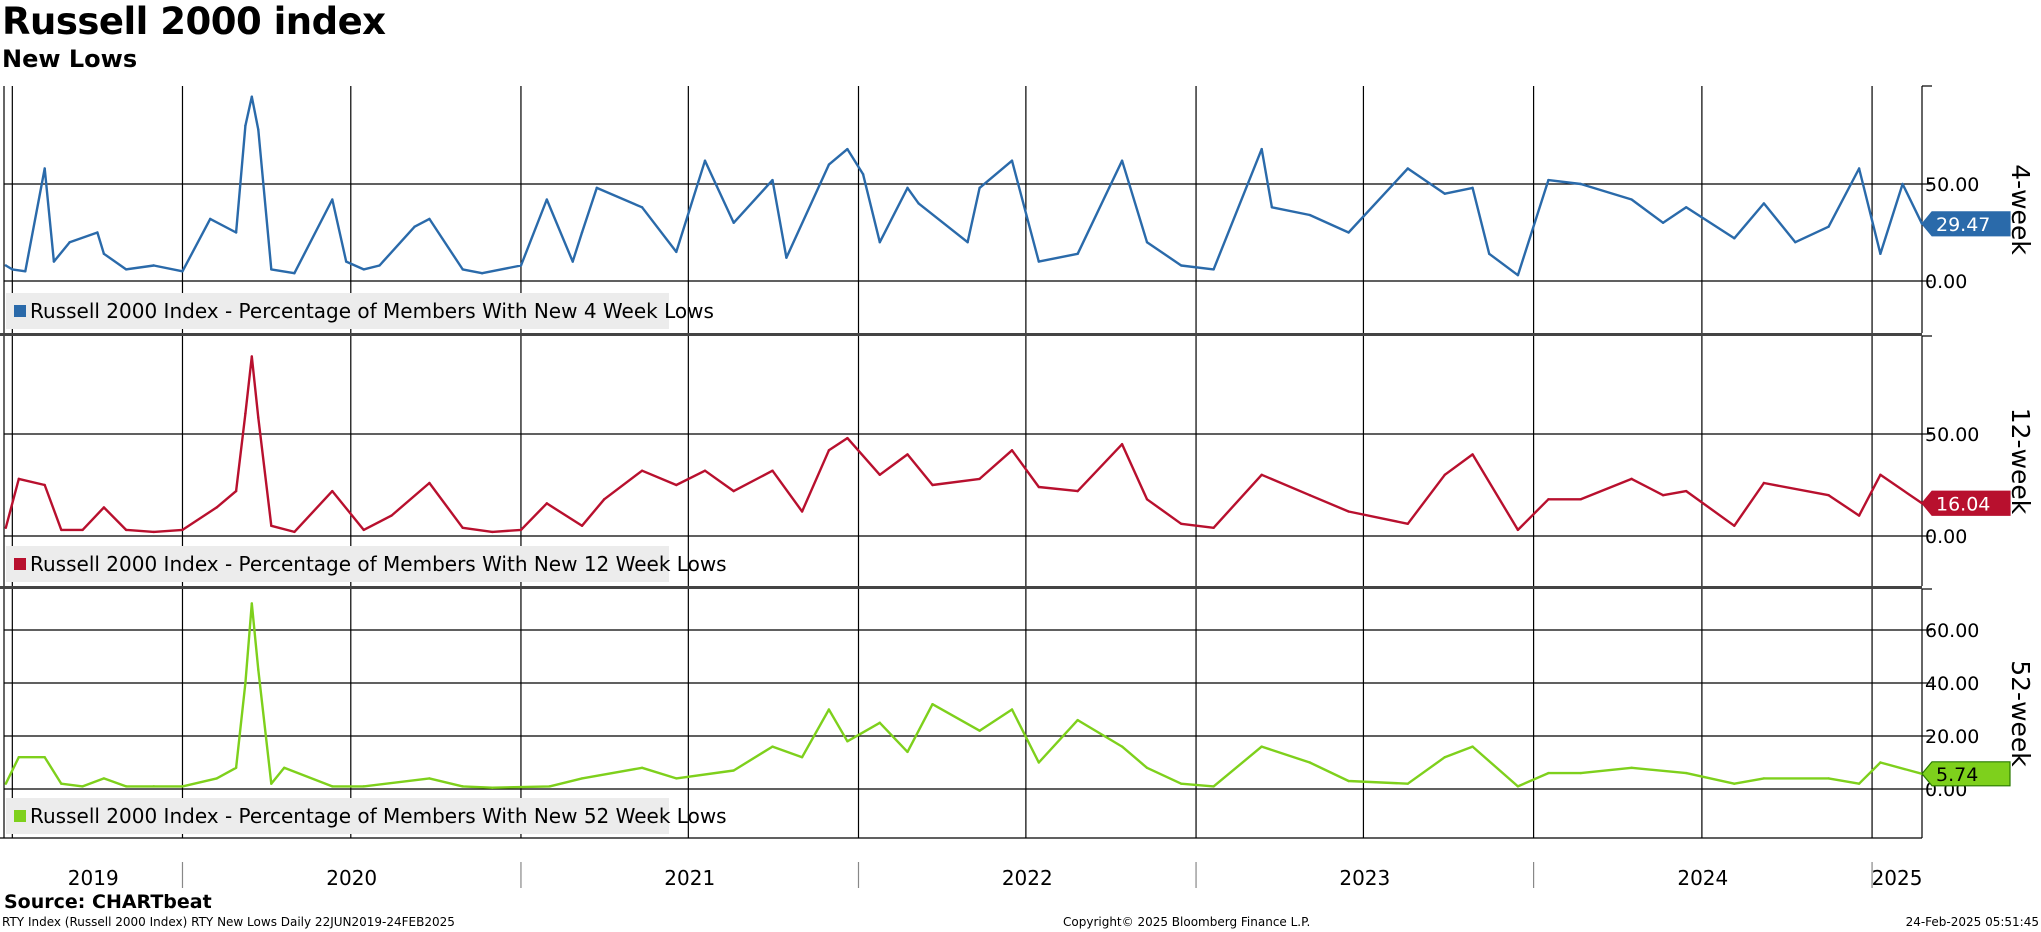 The image size is (2041, 932). Describe the element at coordinates (337, 564) in the screenshot. I see `legend-box` at that location.